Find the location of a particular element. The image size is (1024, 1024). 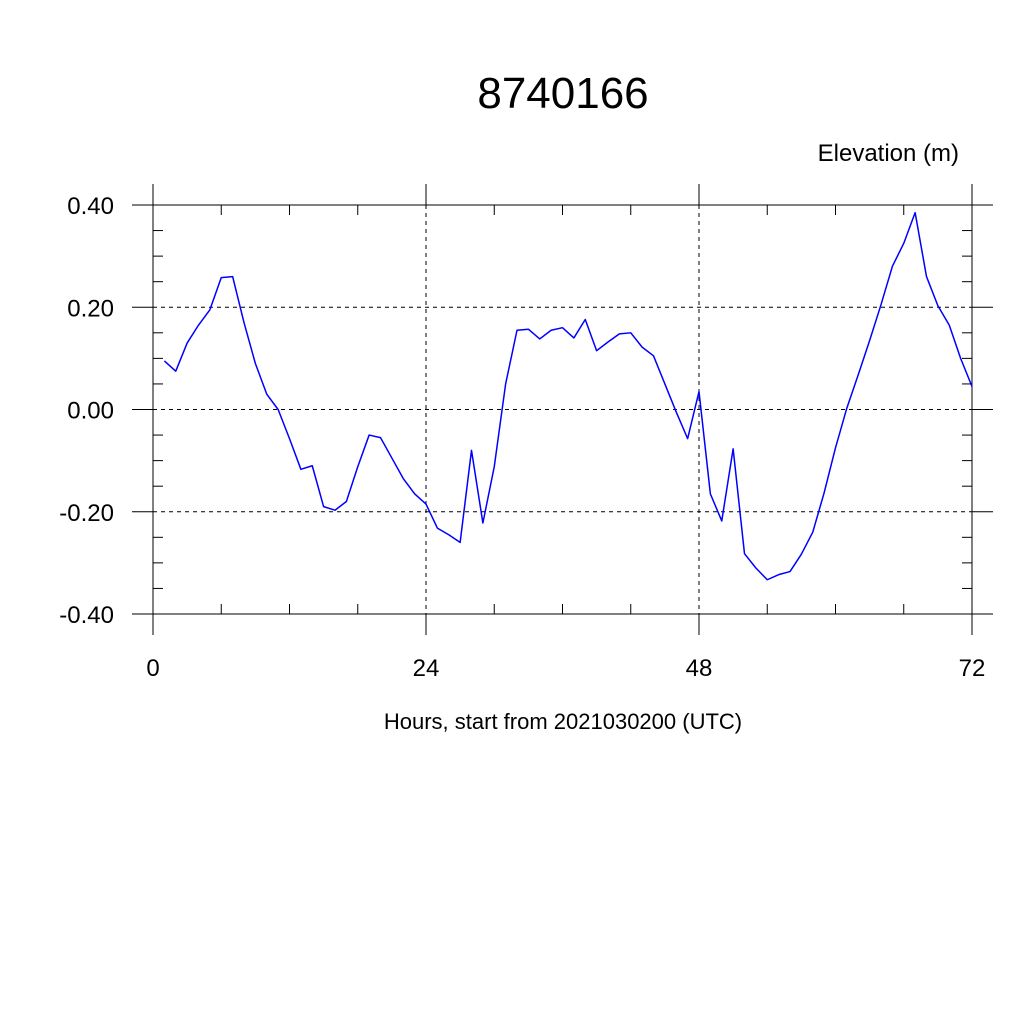

y-axis-label: Elevation (m) is located at coordinates (888, 153).